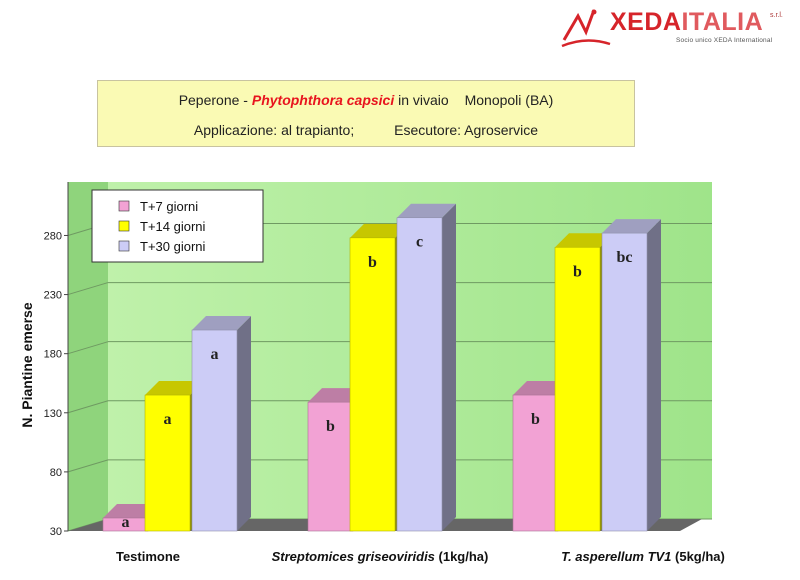  What do you see at coordinates (148, 556) in the screenshot?
I see `category-label-0: Testimone` at bounding box center [148, 556].